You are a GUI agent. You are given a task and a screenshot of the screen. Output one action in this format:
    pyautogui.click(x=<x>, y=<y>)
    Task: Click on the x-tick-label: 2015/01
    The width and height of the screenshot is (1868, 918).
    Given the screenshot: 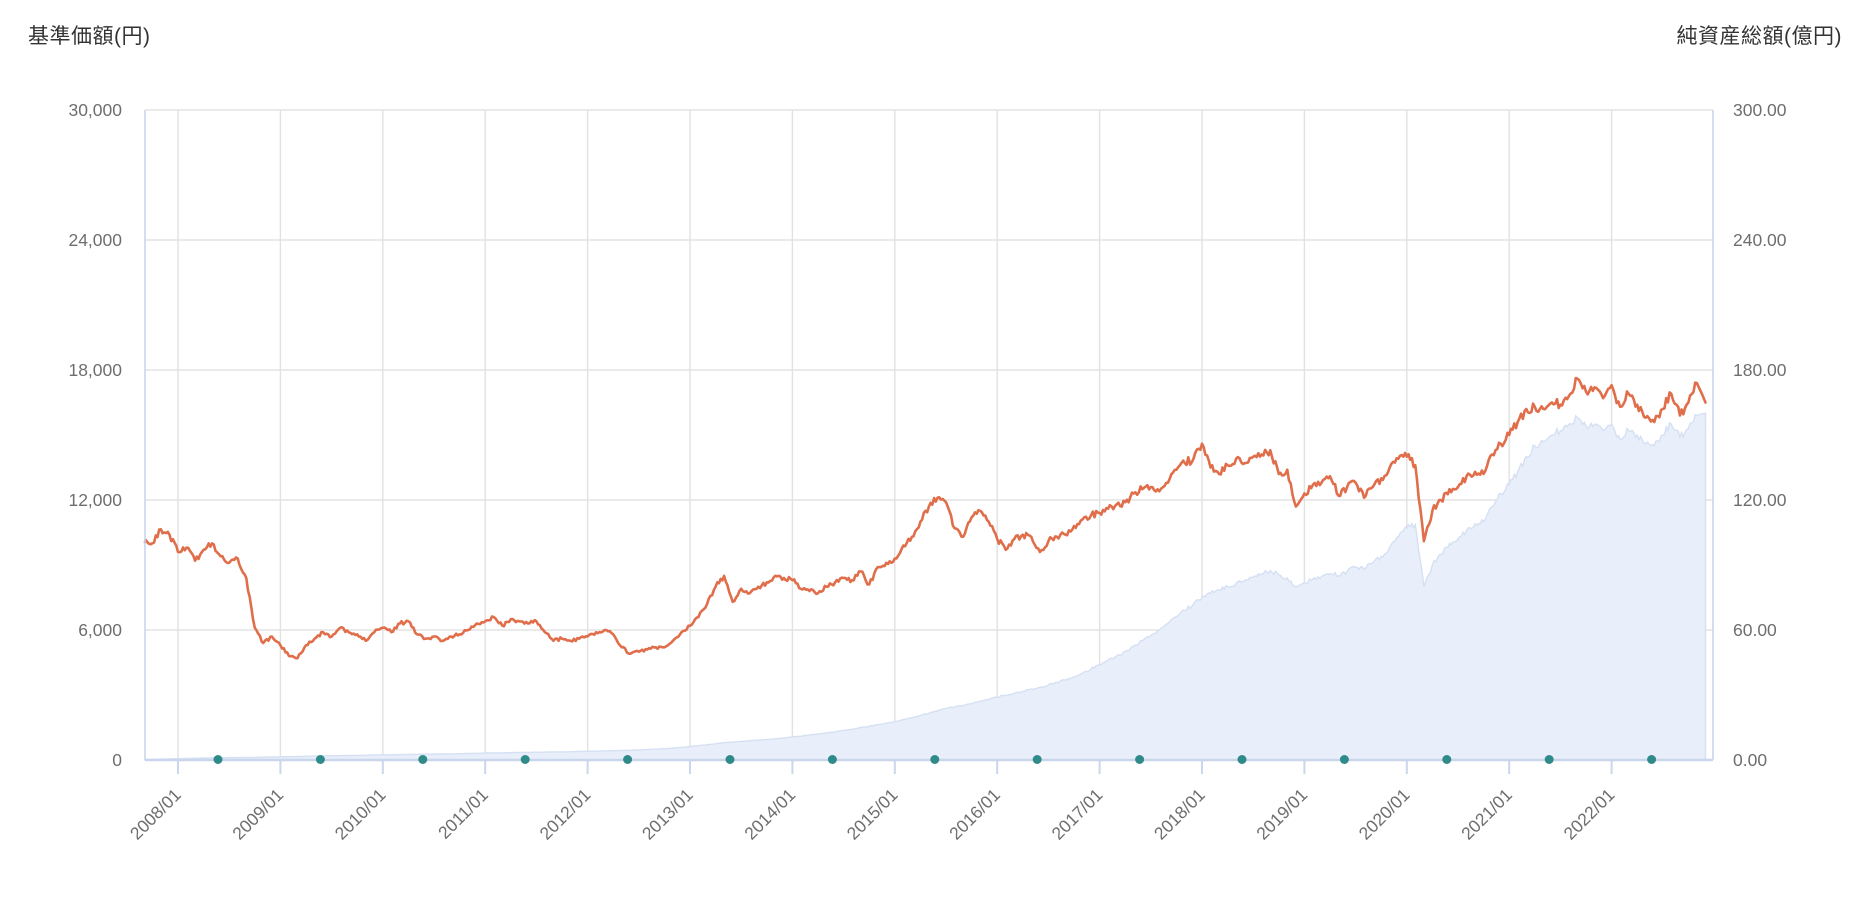 What is the action you would take?
    pyautogui.click(x=872, y=814)
    